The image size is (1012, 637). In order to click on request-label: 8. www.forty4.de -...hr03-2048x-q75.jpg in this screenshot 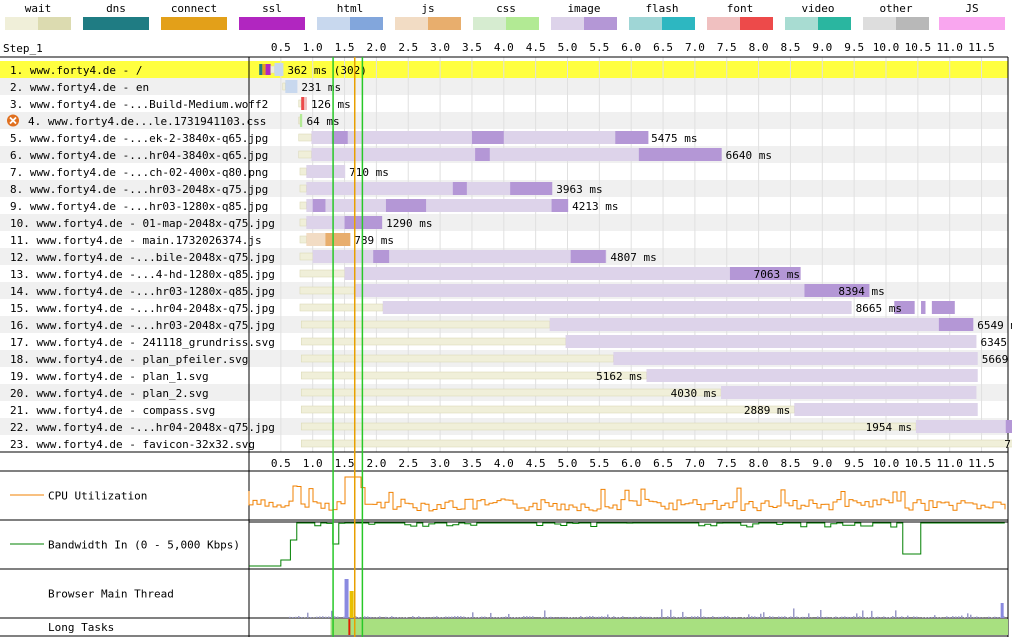, I will do `click(139, 189)`.